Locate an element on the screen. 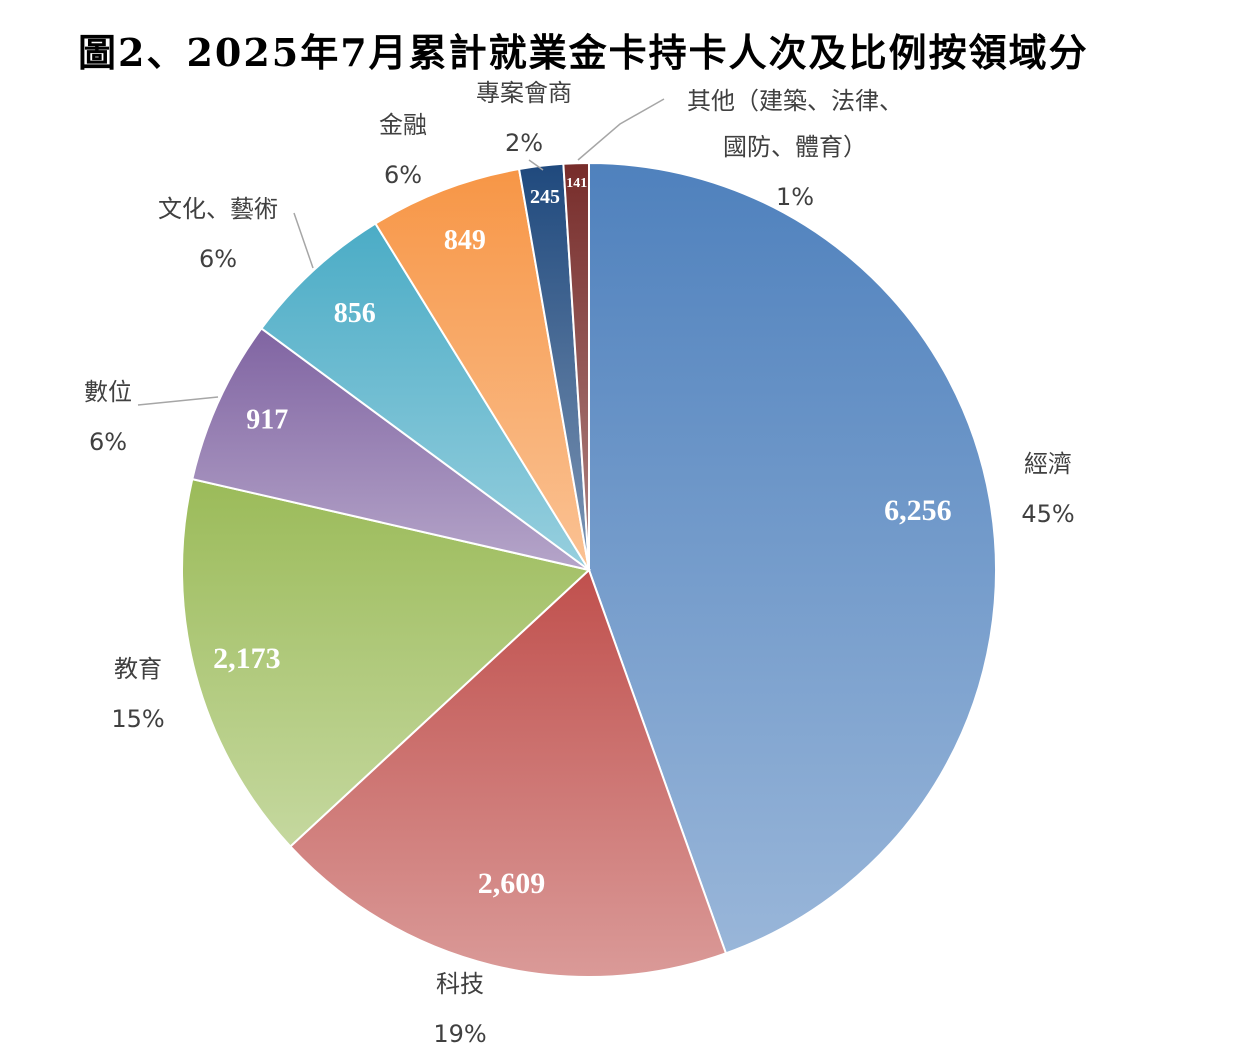 The height and width of the screenshot is (1052, 1242). percent-label-4: 6% is located at coordinates (108, 442).